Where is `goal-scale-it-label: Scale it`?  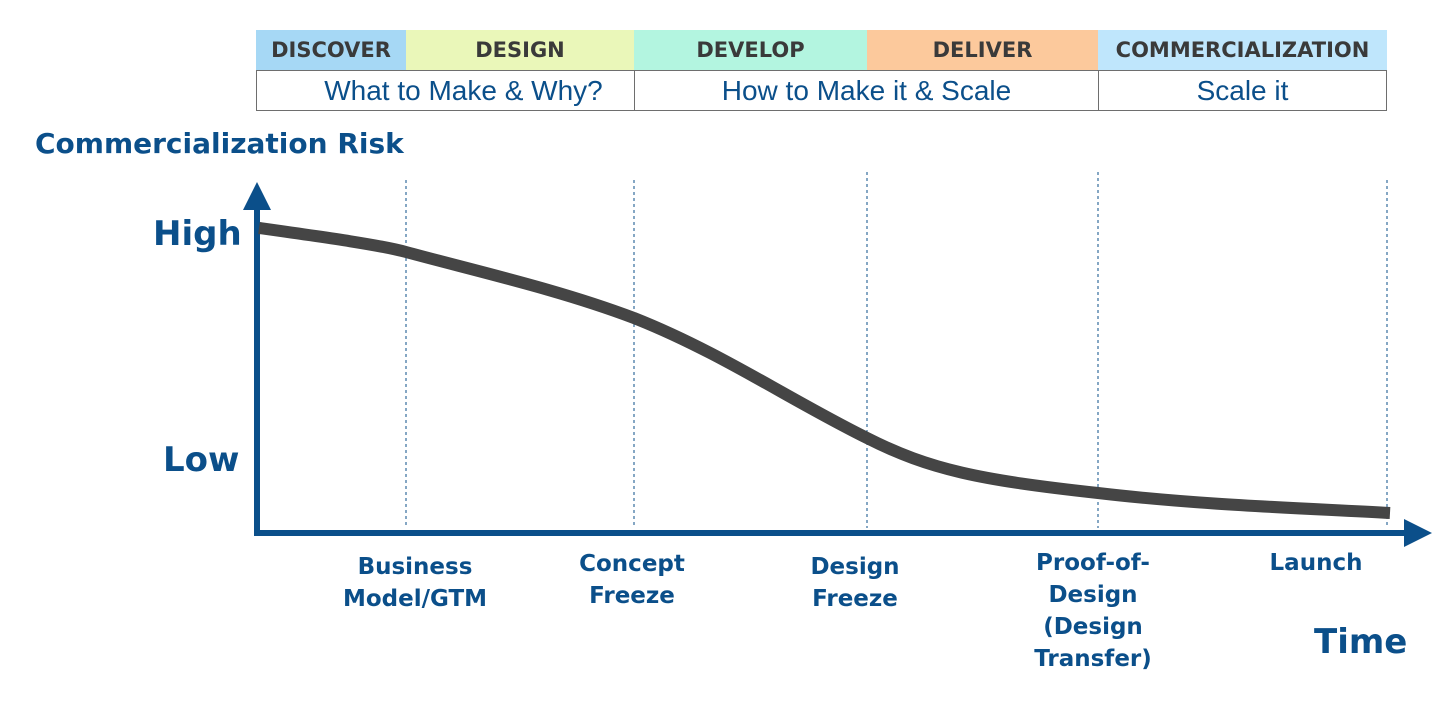
goal-scale-it-label: Scale it is located at coordinates (1242, 90).